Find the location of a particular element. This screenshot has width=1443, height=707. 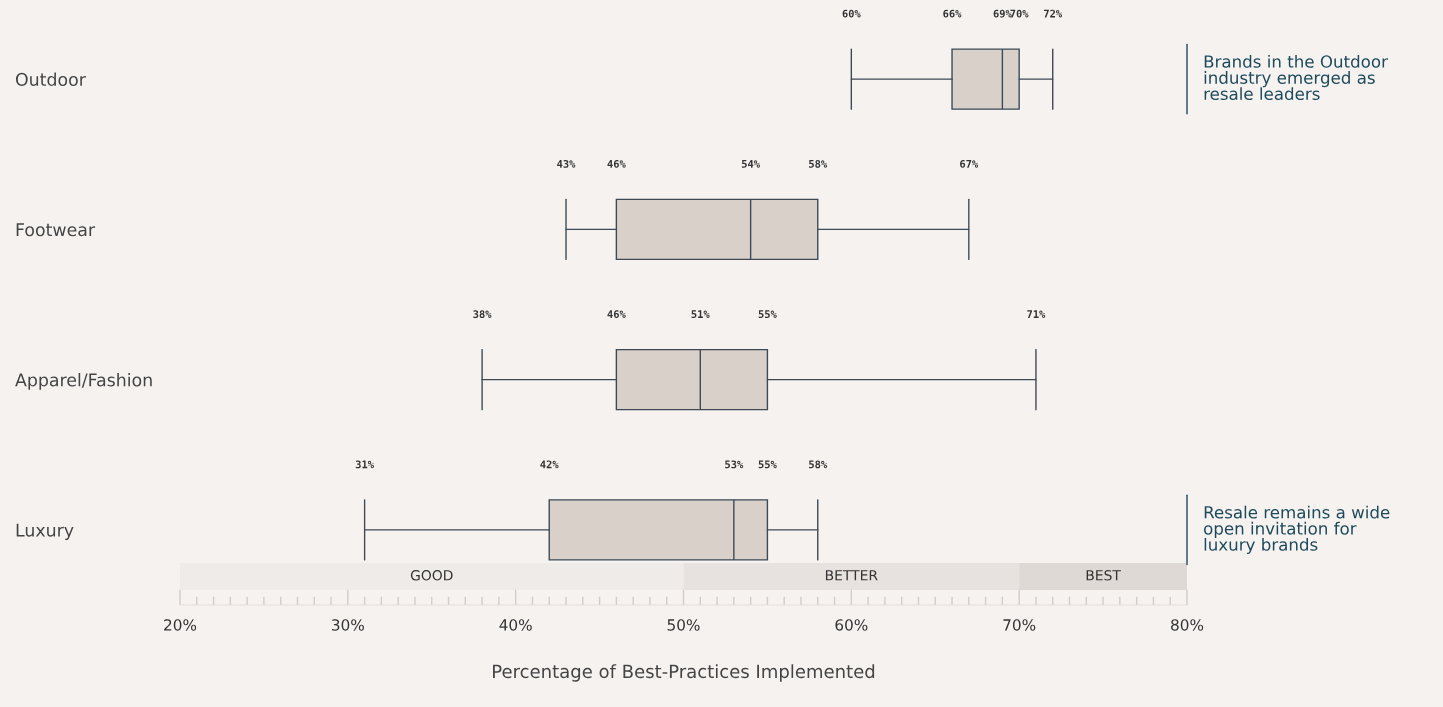

band-label: BETTER is located at coordinates (851, 575).